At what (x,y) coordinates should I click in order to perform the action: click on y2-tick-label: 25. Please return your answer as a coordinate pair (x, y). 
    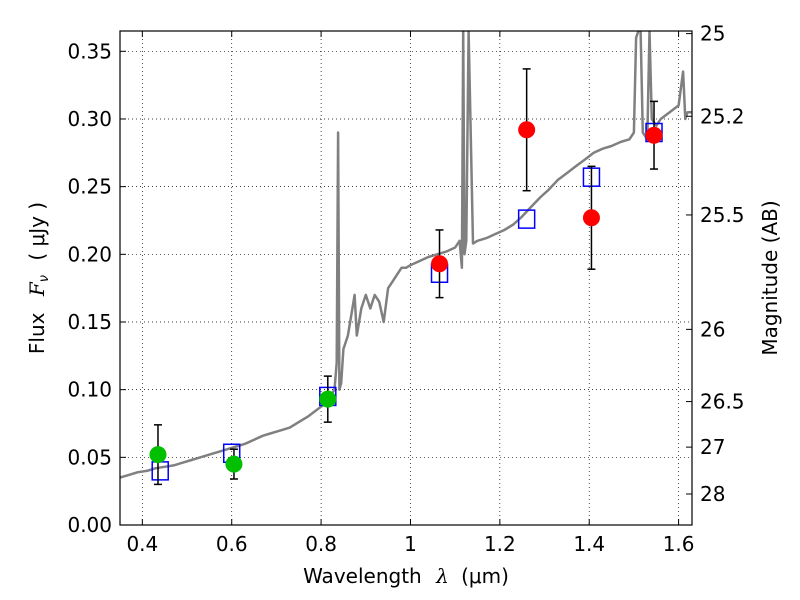
    Looking at the image, I should click on (712, 34).